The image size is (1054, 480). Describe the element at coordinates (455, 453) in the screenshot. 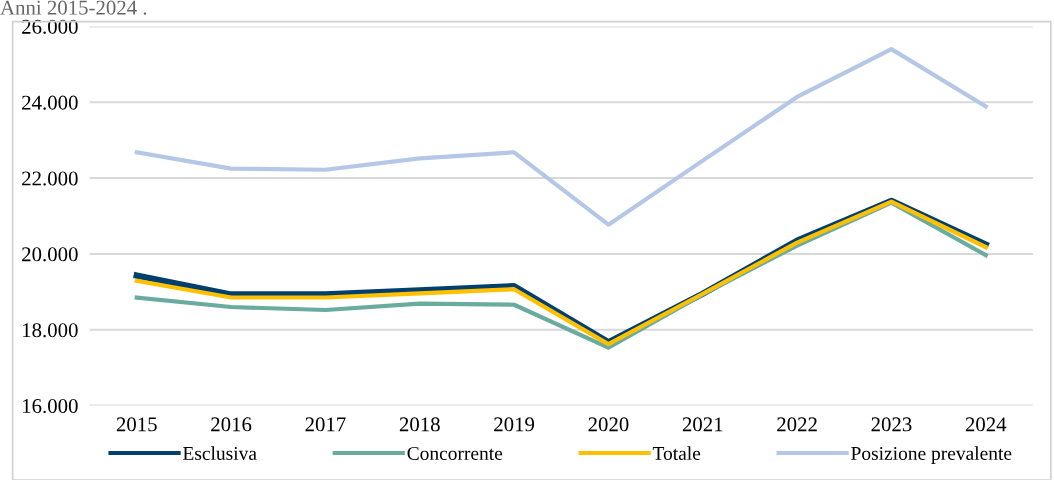

I see `legend-label: Concorrente` at that location.